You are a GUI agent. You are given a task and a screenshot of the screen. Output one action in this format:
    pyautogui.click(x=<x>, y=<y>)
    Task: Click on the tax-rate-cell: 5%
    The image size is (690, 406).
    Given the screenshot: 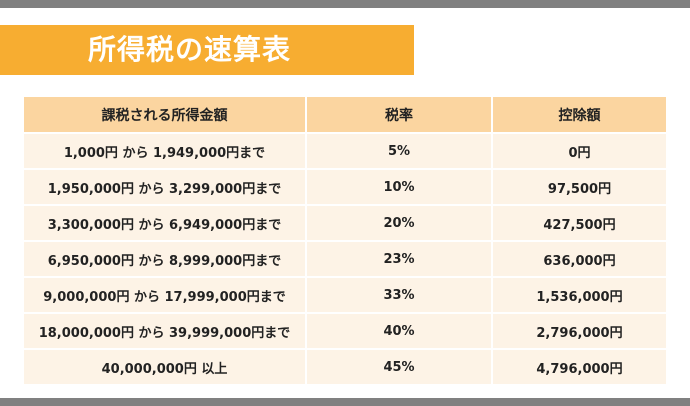 What is the action you would take?
    pyautogui.click(x=400, y=152)
    